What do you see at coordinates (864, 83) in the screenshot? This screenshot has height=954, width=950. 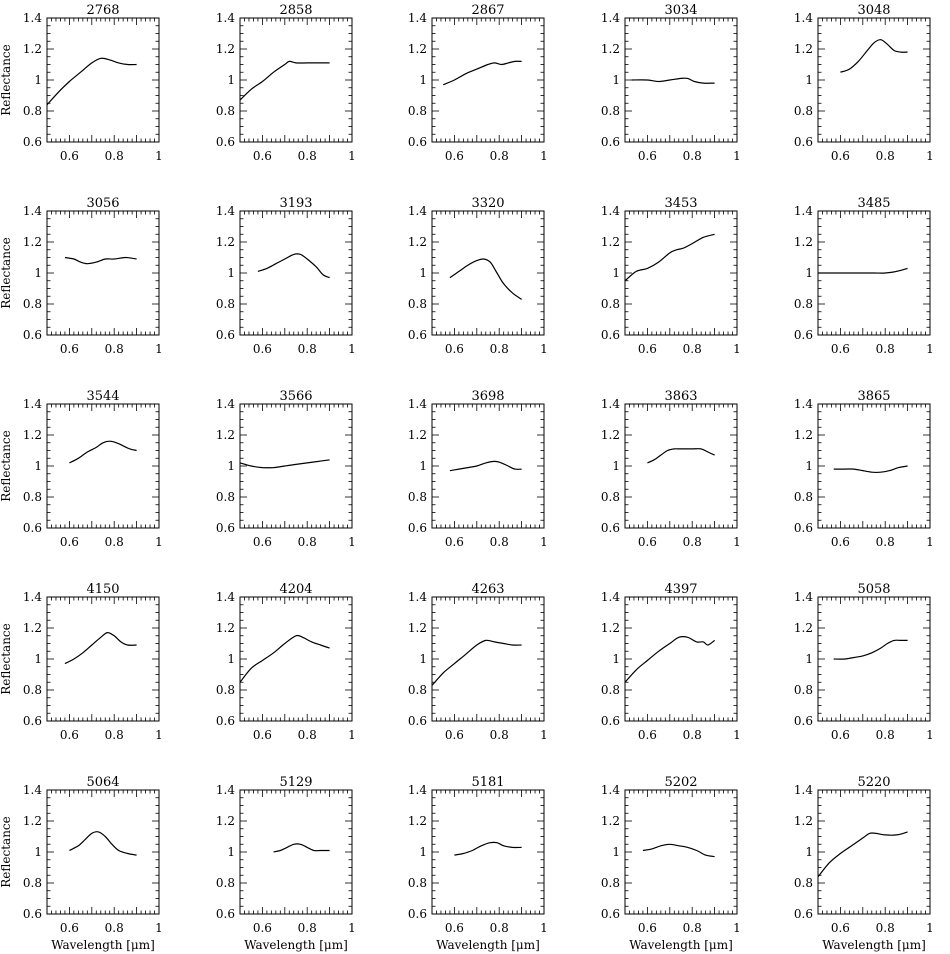 I see `panel-3048: 3048 0.6 0.8 1 1.2 1.4 0.6 0.8 1` at bounding box center [864, 83].